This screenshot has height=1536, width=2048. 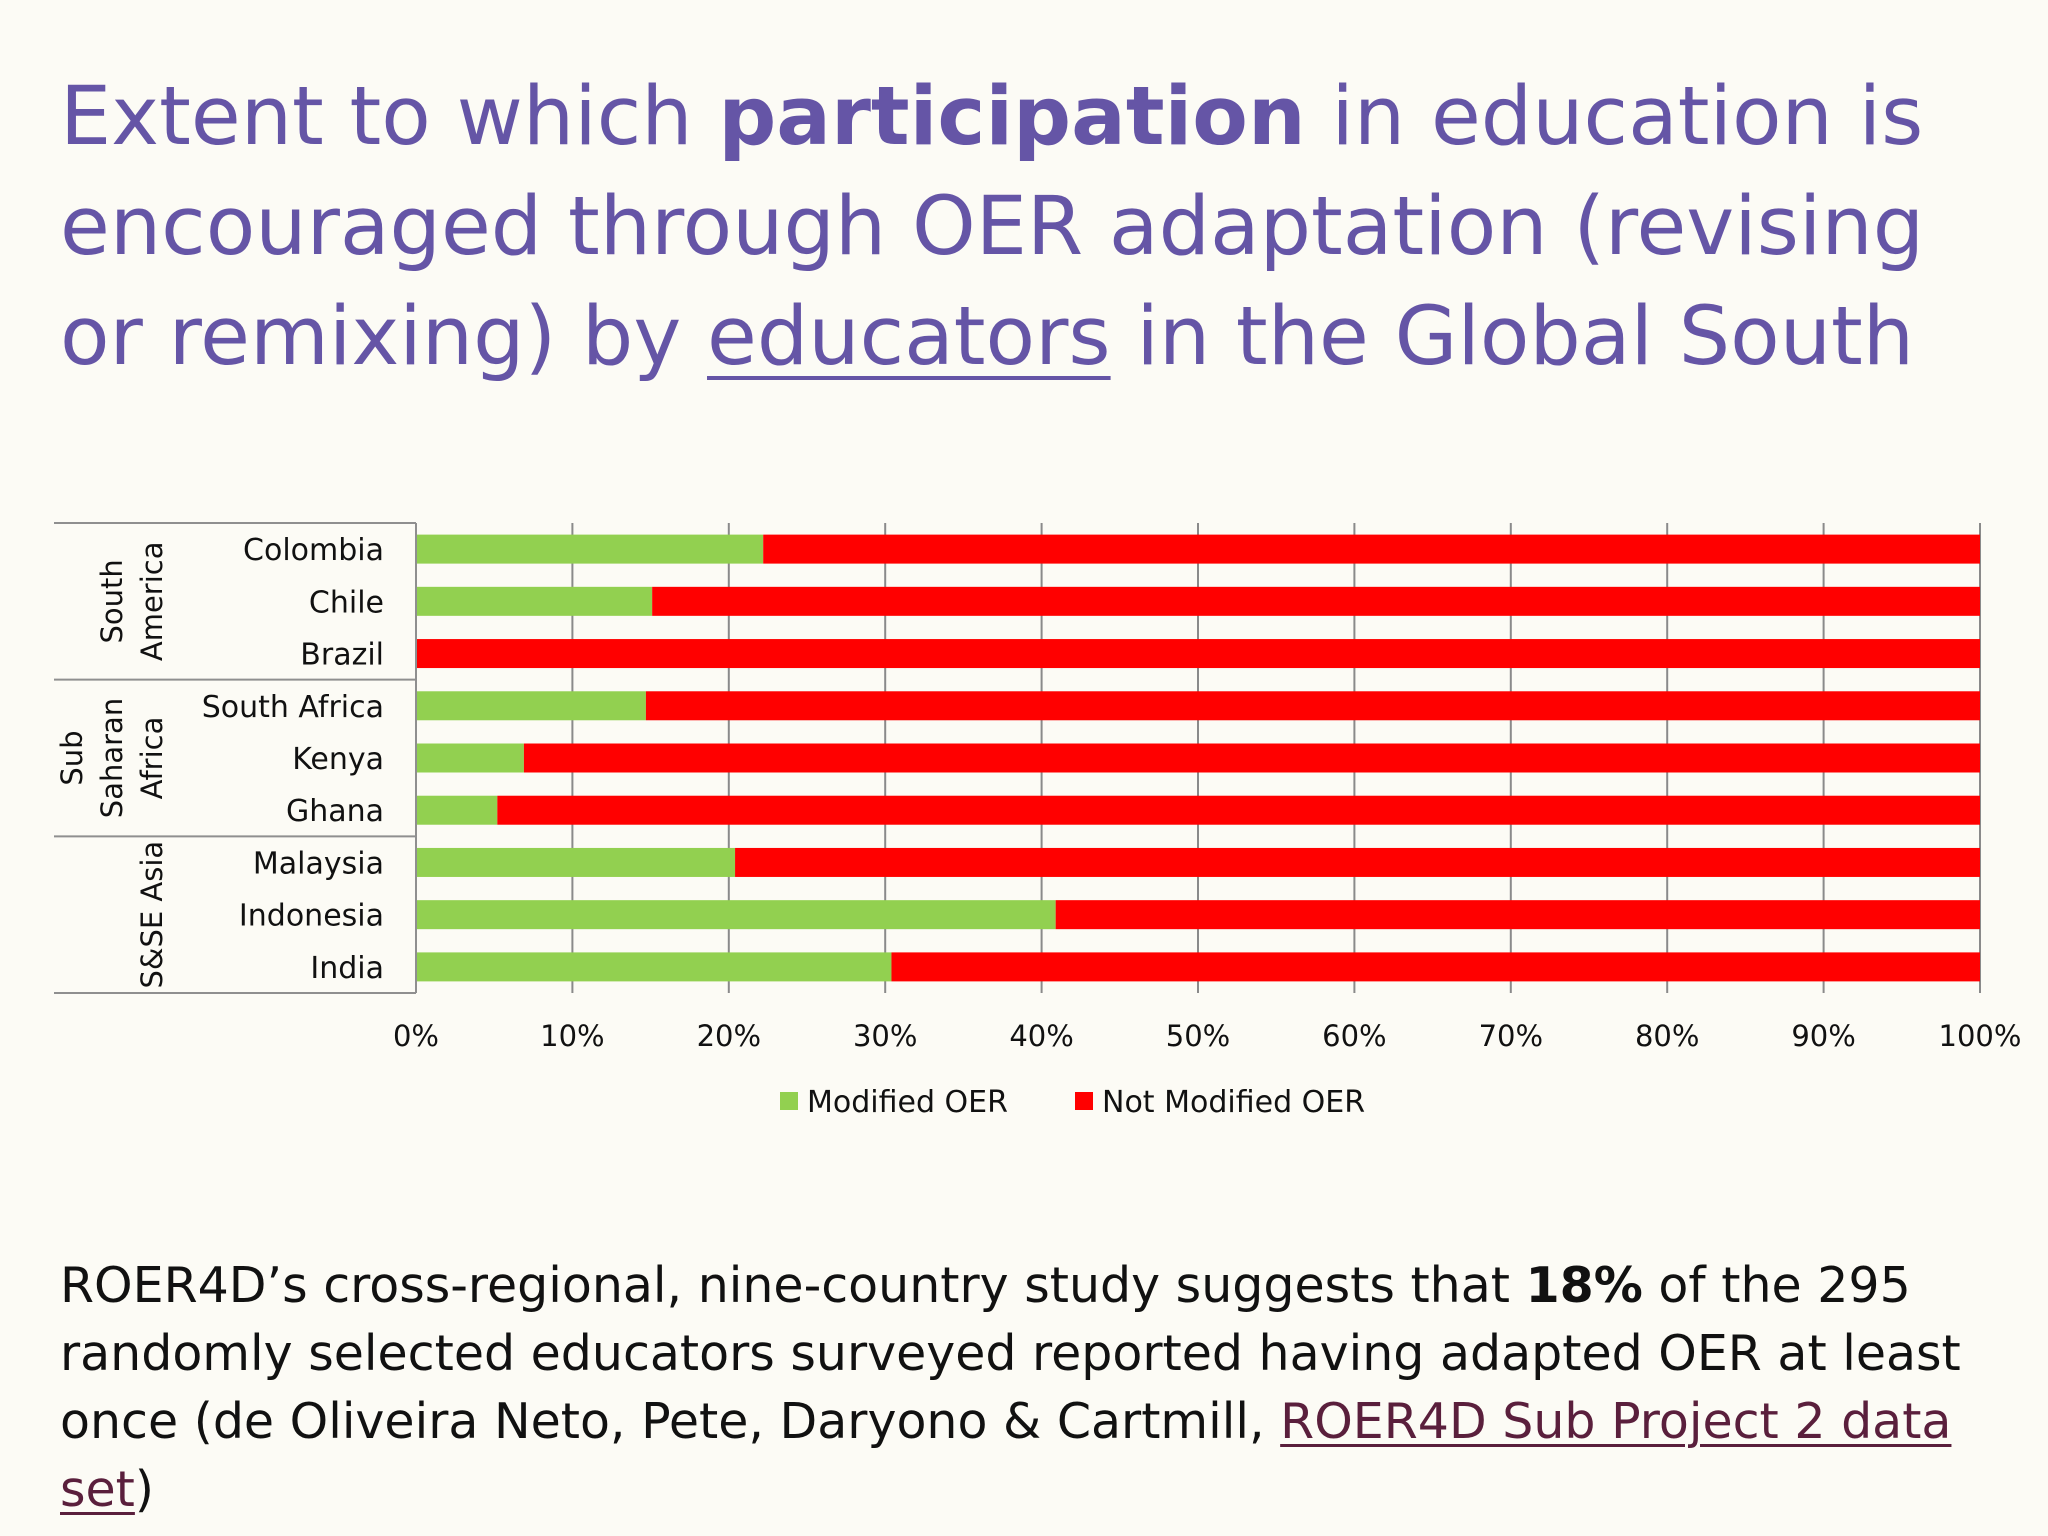 What do you see at coordinates (1012, 117) in the screenshot?
I see `title-emphasis-participation: participation` at bounding box center [1012, 117].